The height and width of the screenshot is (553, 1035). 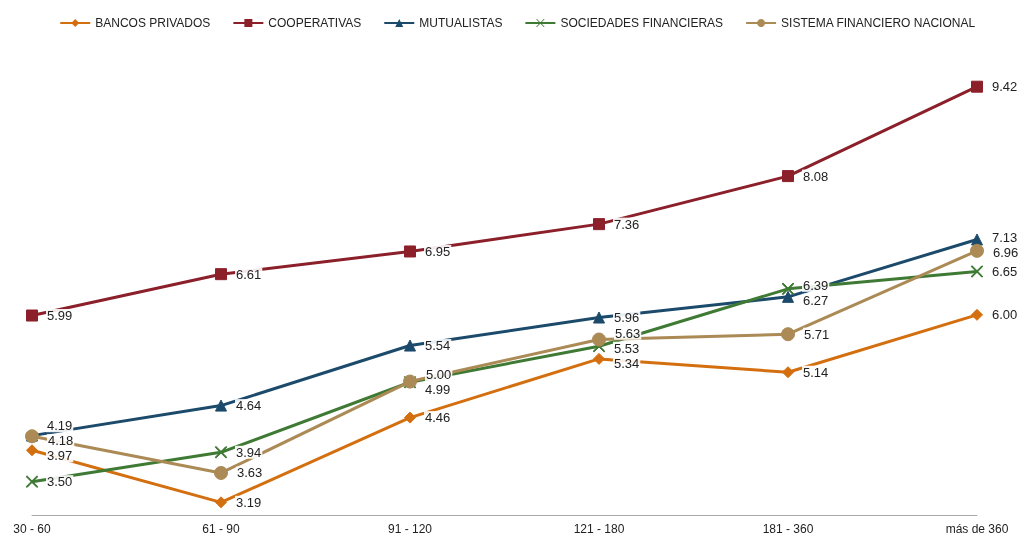 What do you see at coordinates (627, 318) in the screenshot?
I see `data-label: 5.96` at bounding box center [627, 318].